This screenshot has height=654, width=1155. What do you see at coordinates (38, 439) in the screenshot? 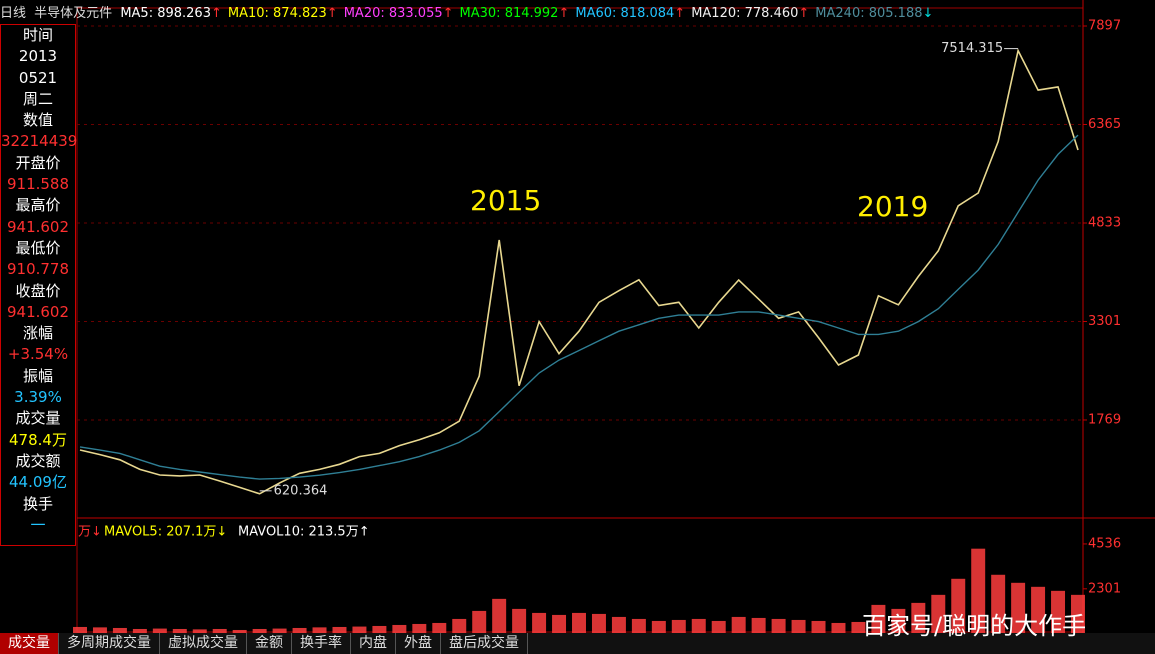
I see `info-item: 478.4万` at bounding box center [38, 439].